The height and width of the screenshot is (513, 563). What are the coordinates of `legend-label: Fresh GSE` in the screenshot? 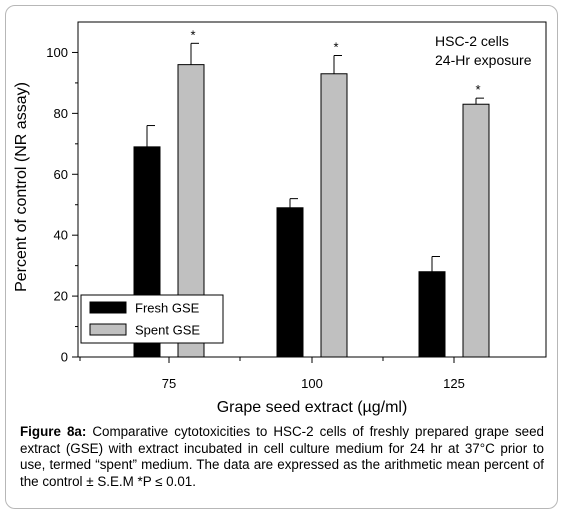 It's located at (167, 308).